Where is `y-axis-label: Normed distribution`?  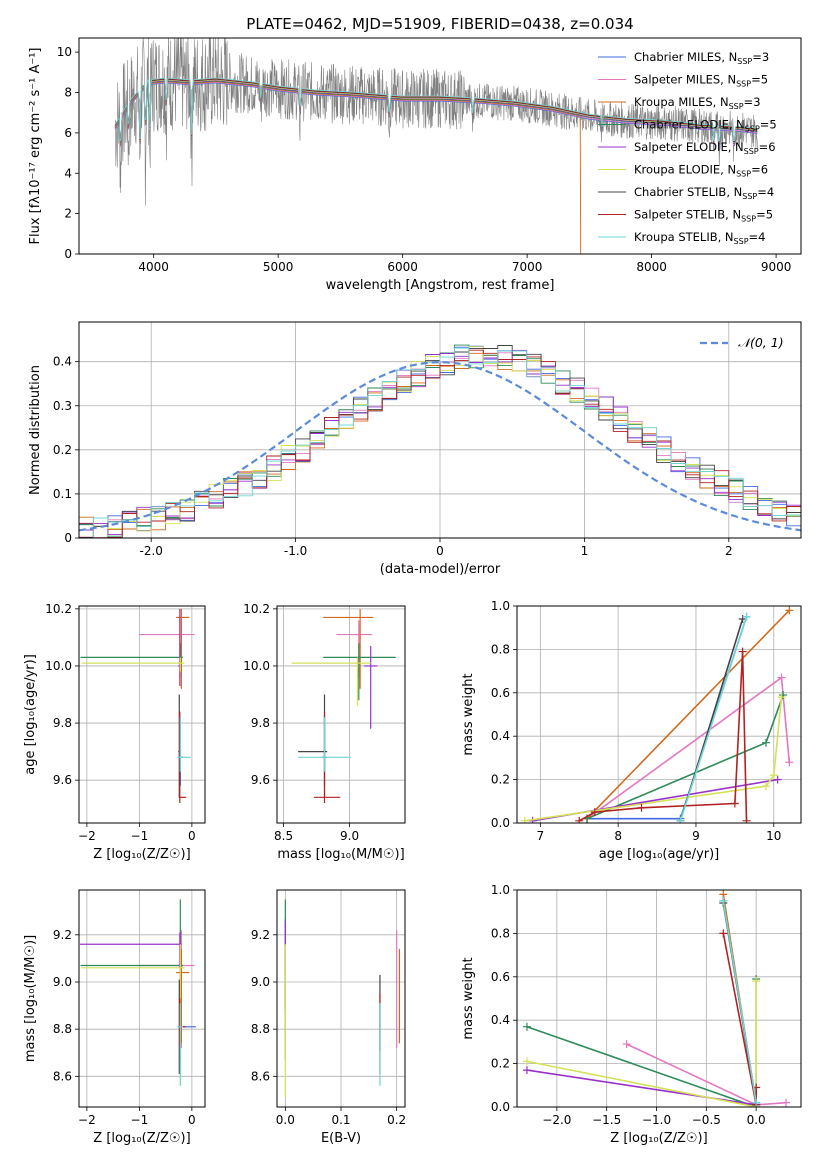
y-axis-label: Normed distribution is located at coordinates (35, 430).